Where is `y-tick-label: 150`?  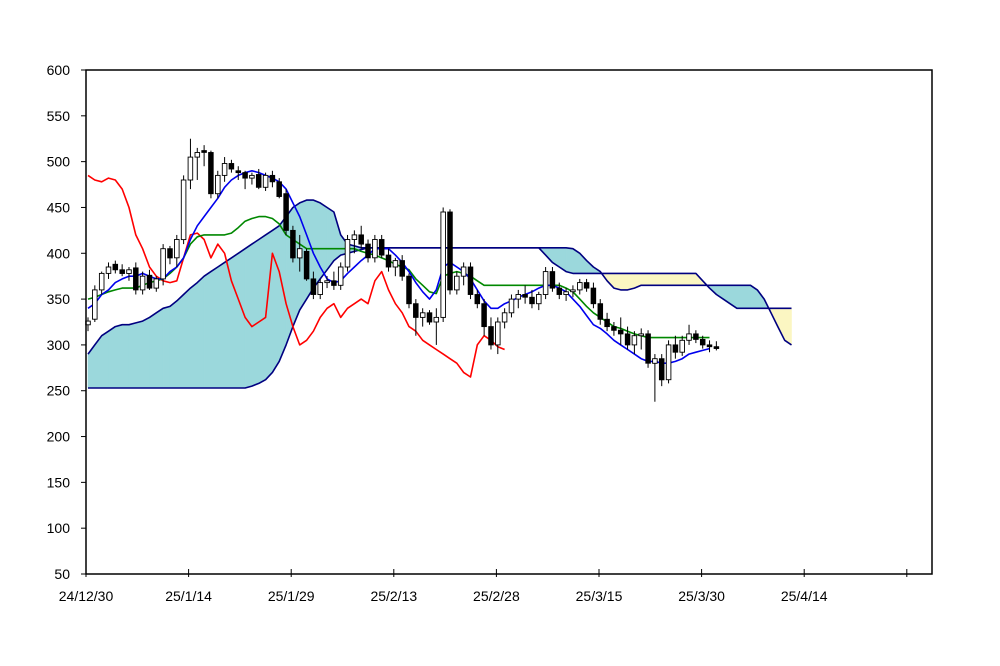 y-tick-label: 150 is located at coordinates (59, 482).